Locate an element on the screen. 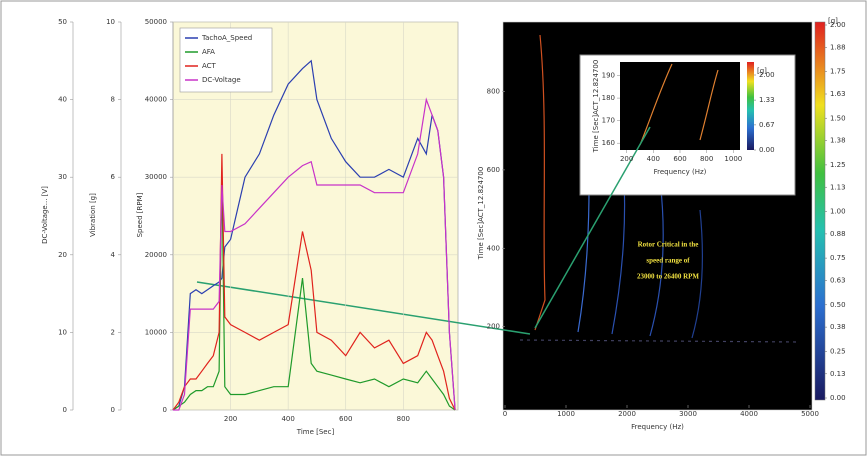 Image resolution: width=867 pixels, height=460 pixels. x-tick-label: 5000 is located at coordinates (810, 414).